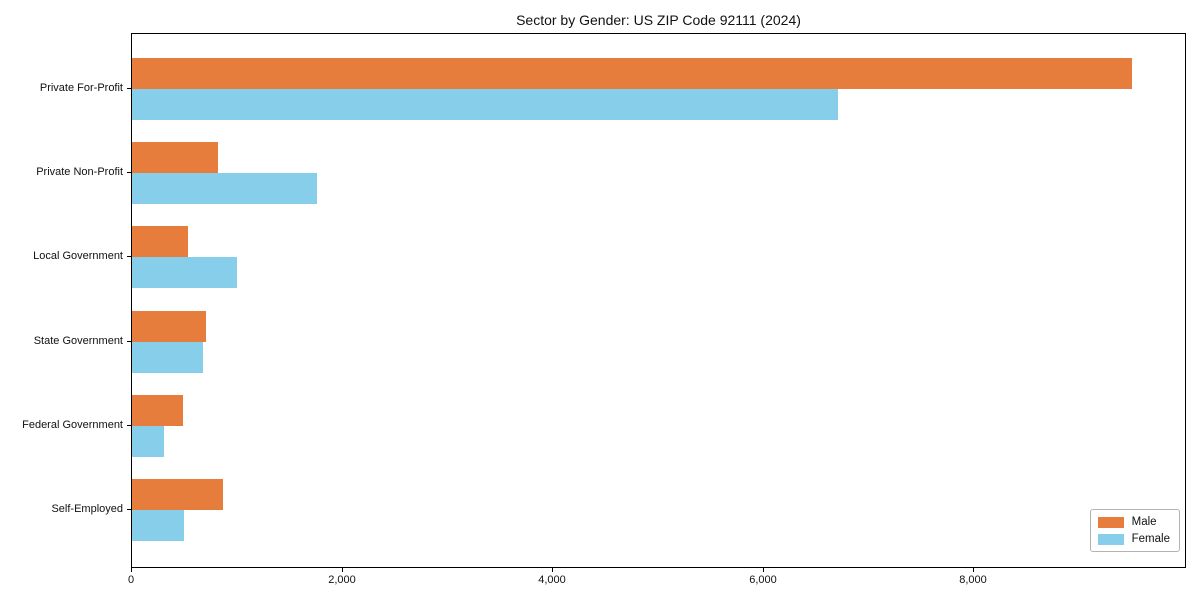 This screenshot has width=1200, height=600. What do you see at coordinates (763, 580) in the screenshot?
I see `x-tick-label: 6,000` at bounding box center [763, 580].